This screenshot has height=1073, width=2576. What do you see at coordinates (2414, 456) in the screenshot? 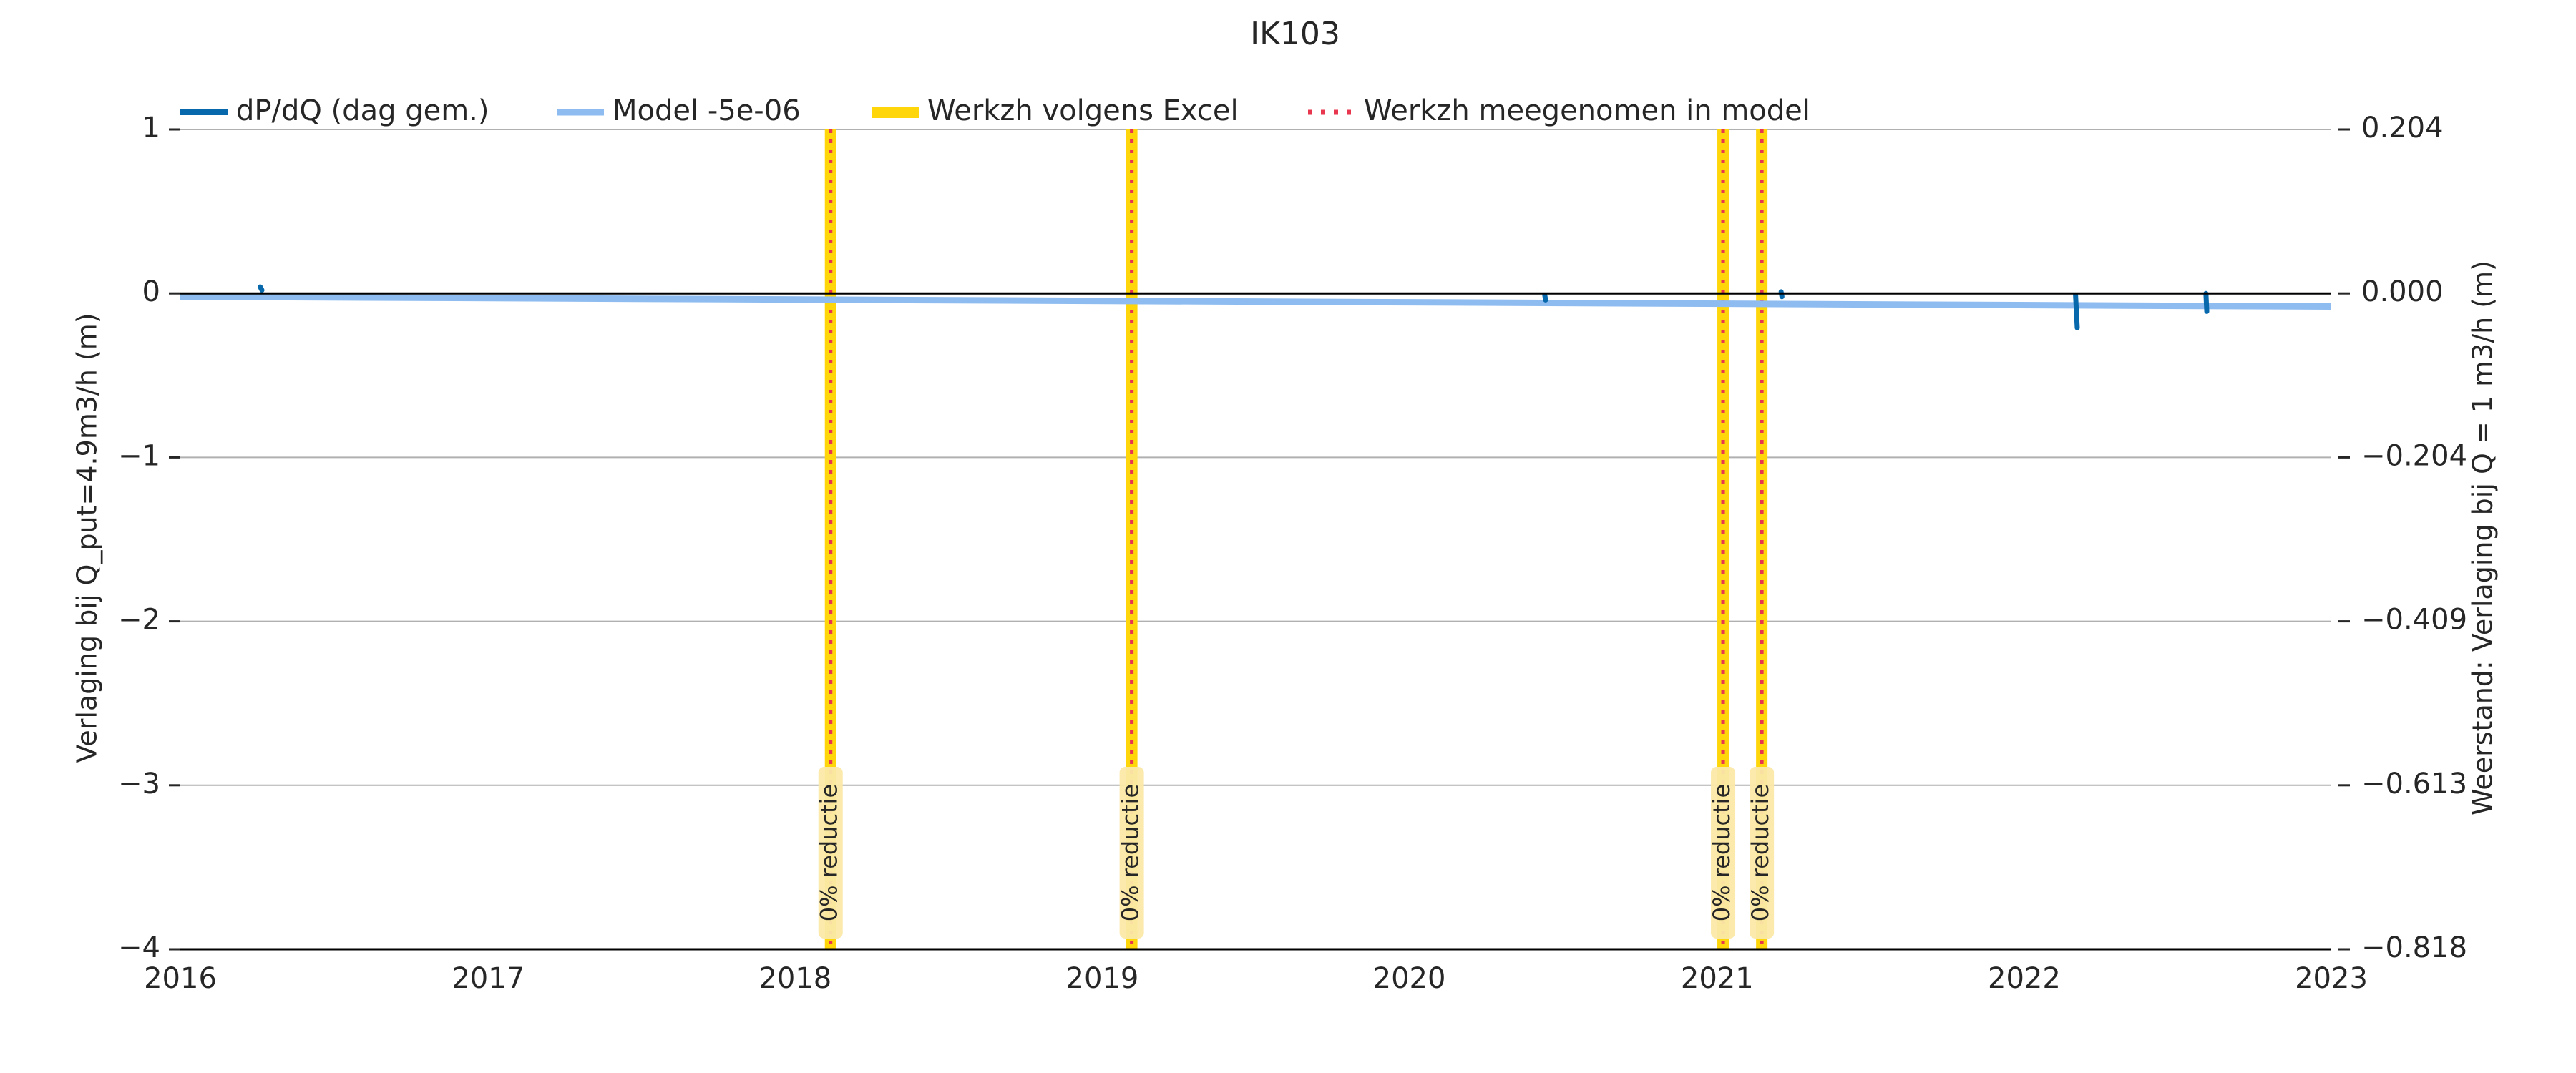
I see `y-tick-label-right: −0.204` at bounding box center [2414, 456].